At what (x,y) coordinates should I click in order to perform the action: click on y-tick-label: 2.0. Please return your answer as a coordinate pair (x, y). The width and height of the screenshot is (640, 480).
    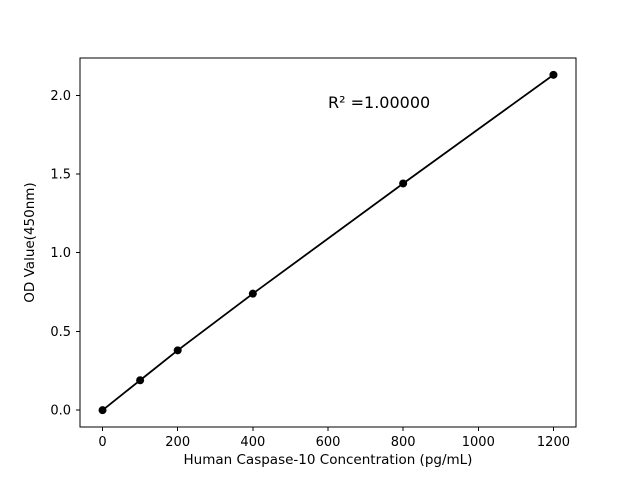
    Looking at the image, I should click on (60, 96).